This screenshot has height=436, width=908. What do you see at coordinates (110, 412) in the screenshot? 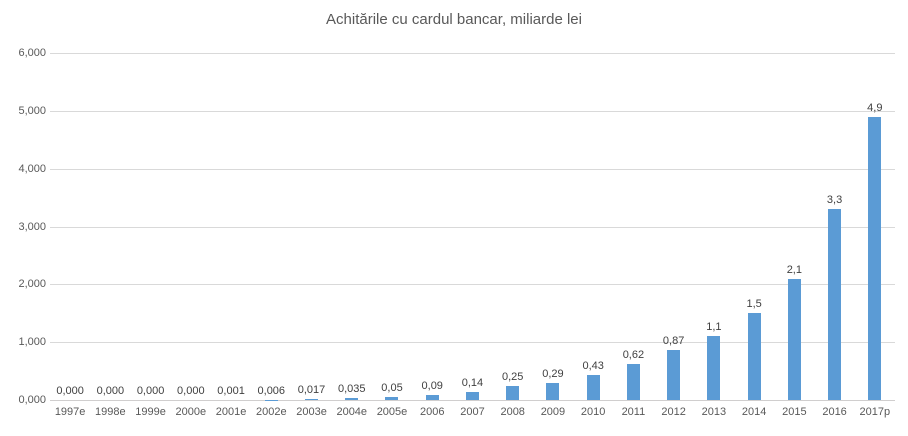
I see `x-axis-tick-label: 1998e` at bounding box center [110, 412].